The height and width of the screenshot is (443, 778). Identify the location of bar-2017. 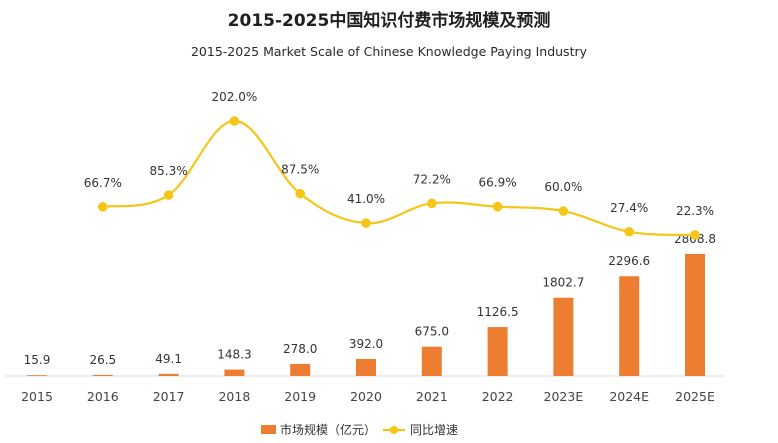
(168, 374).